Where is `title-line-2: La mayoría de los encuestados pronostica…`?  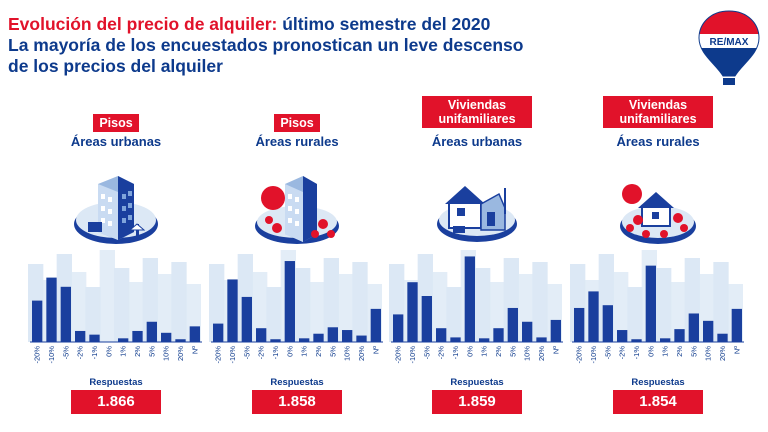 title-line-2: La mayoría de los encuestados pronostica… is located at coordinates (266, 45).